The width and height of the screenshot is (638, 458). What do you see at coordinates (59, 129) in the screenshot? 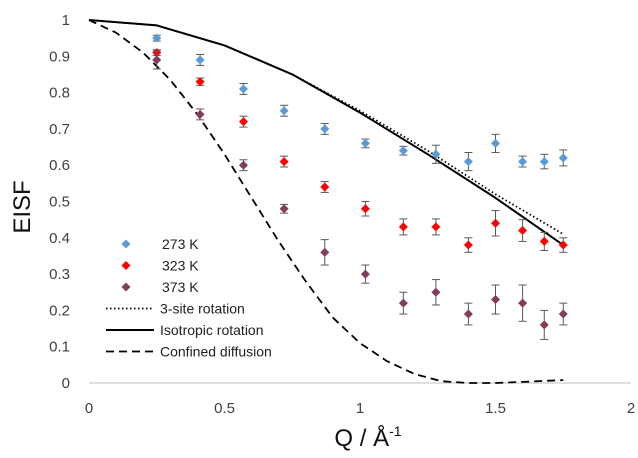
I see `y-tick-label: 0.7` at bounding box center [59, 129].